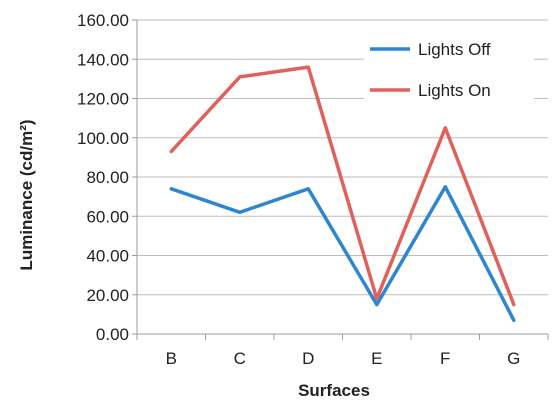  What do you see at coordinates (376, 358) in the screenshot?
I see `x-tick-label: E` at bounding box center [376, 358].